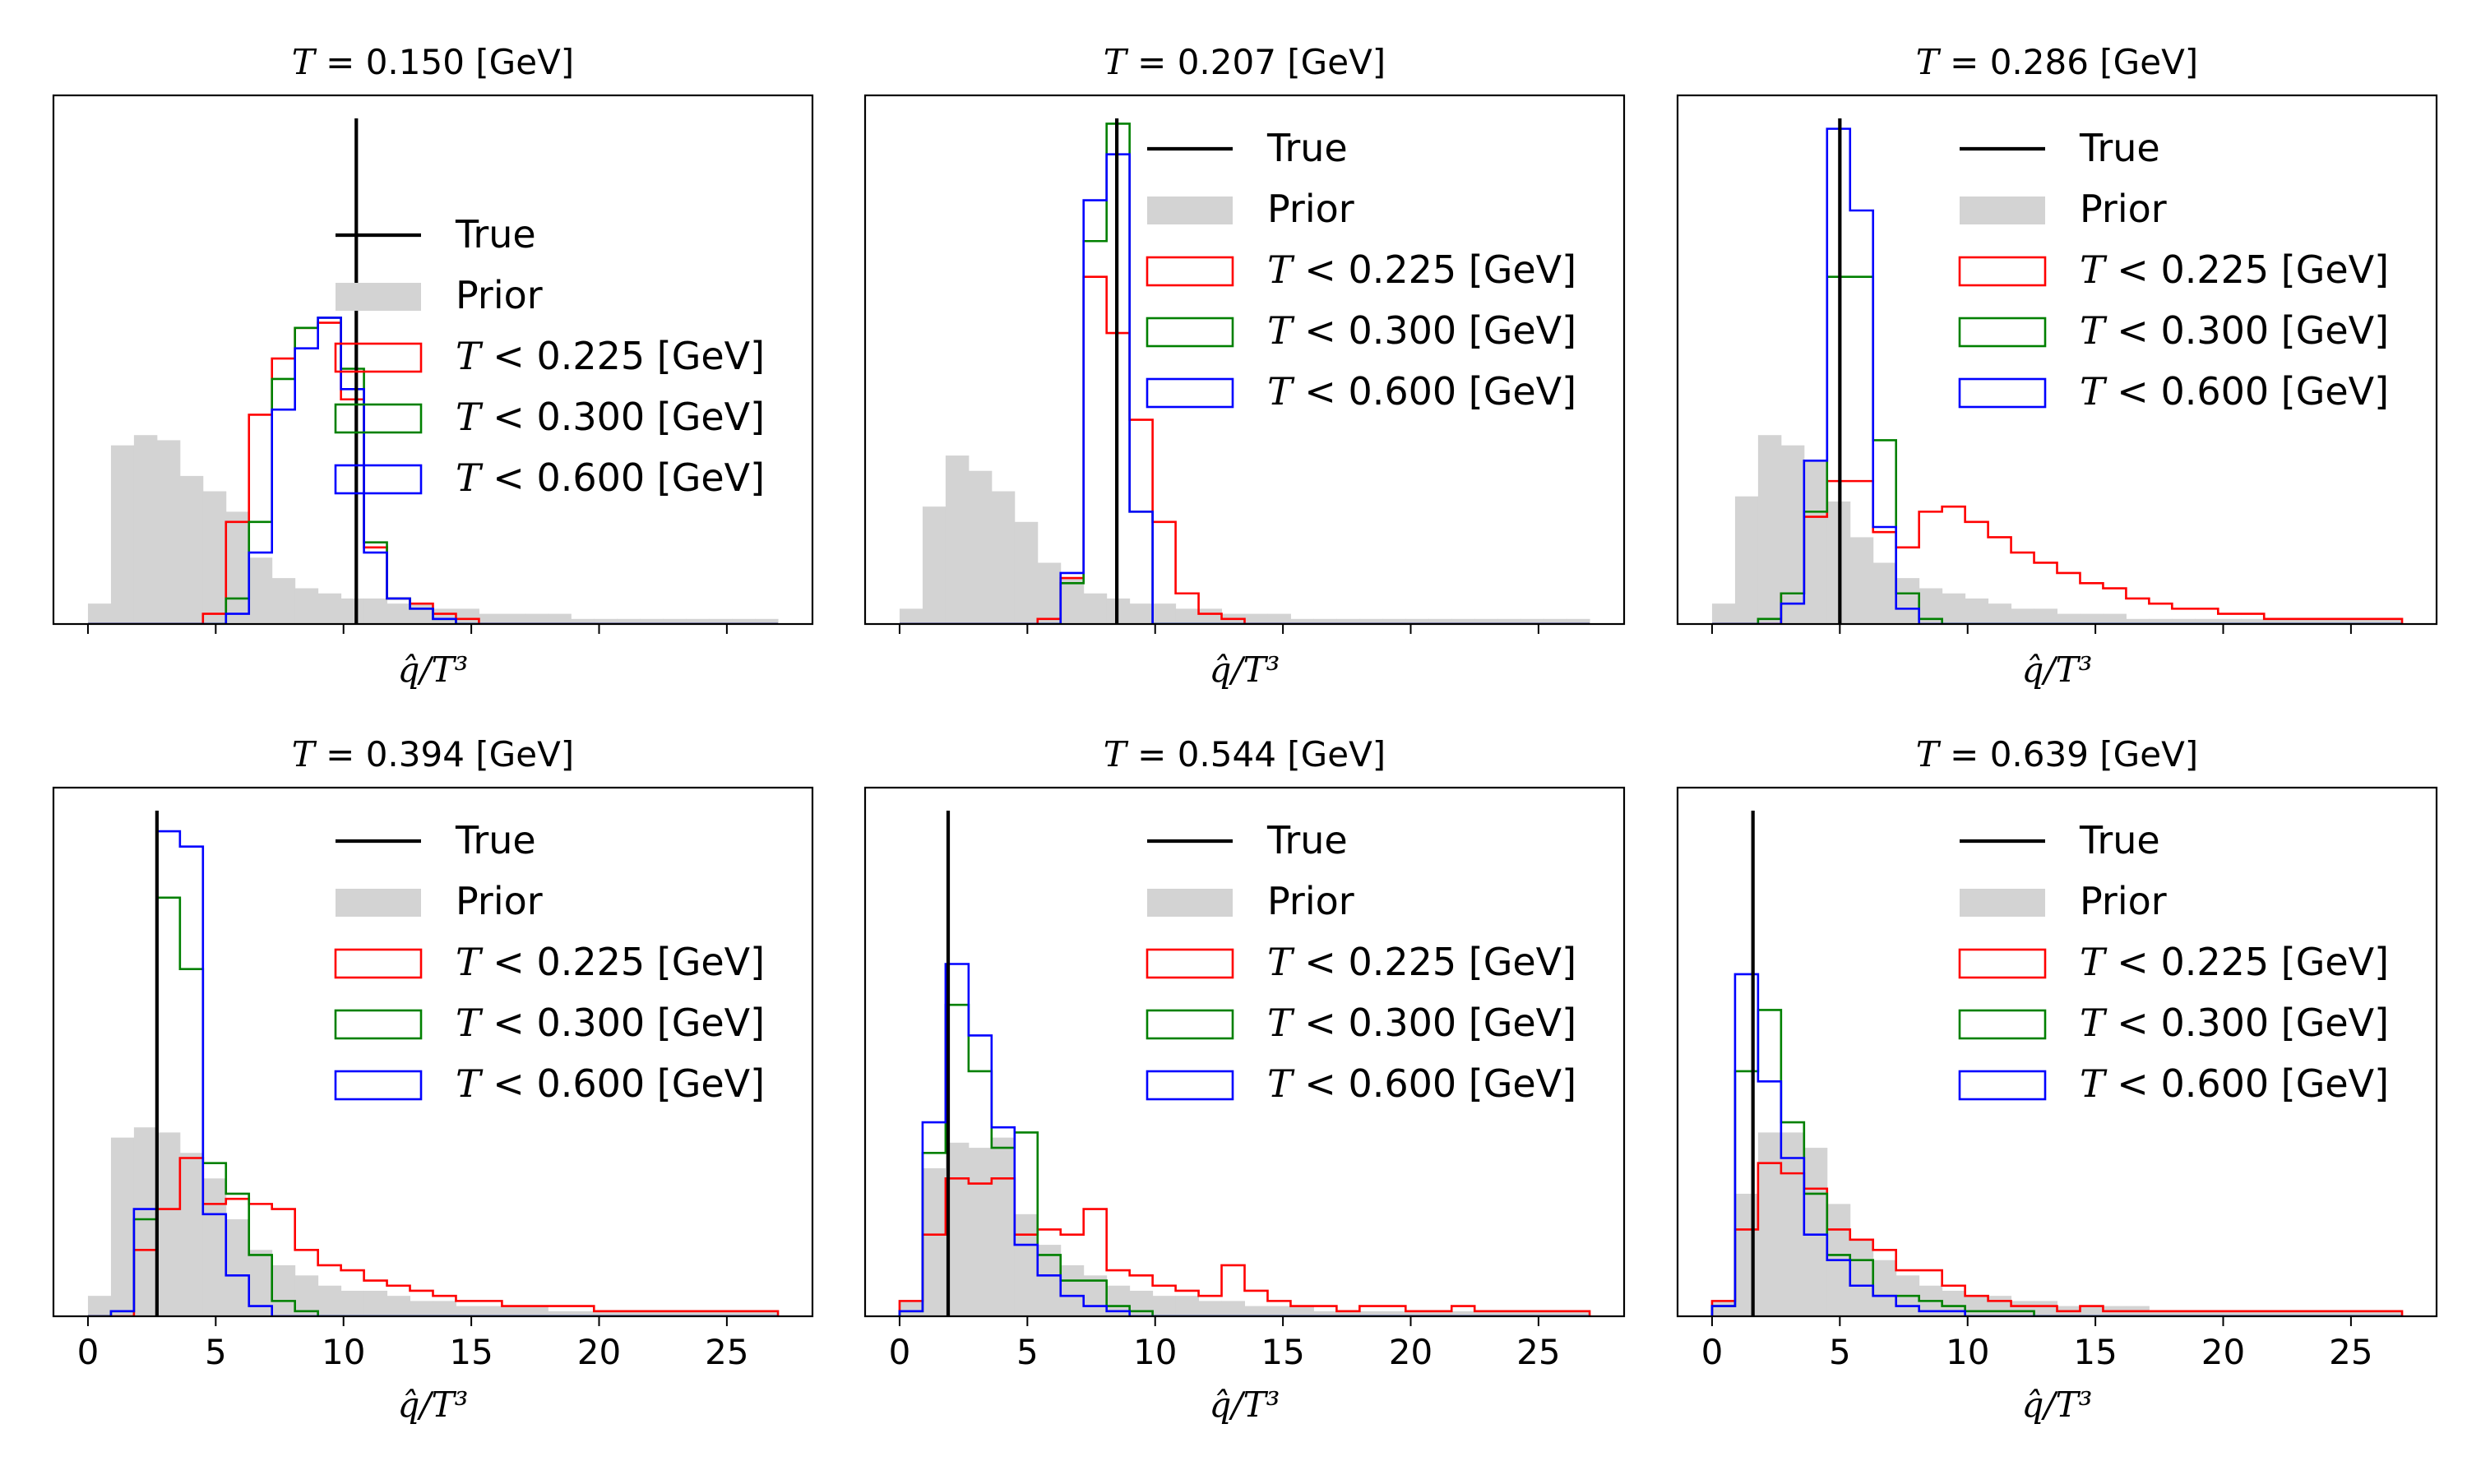  I want to click on legend-t225-label: T < 0.225 [GeV], so click(1421, 269).